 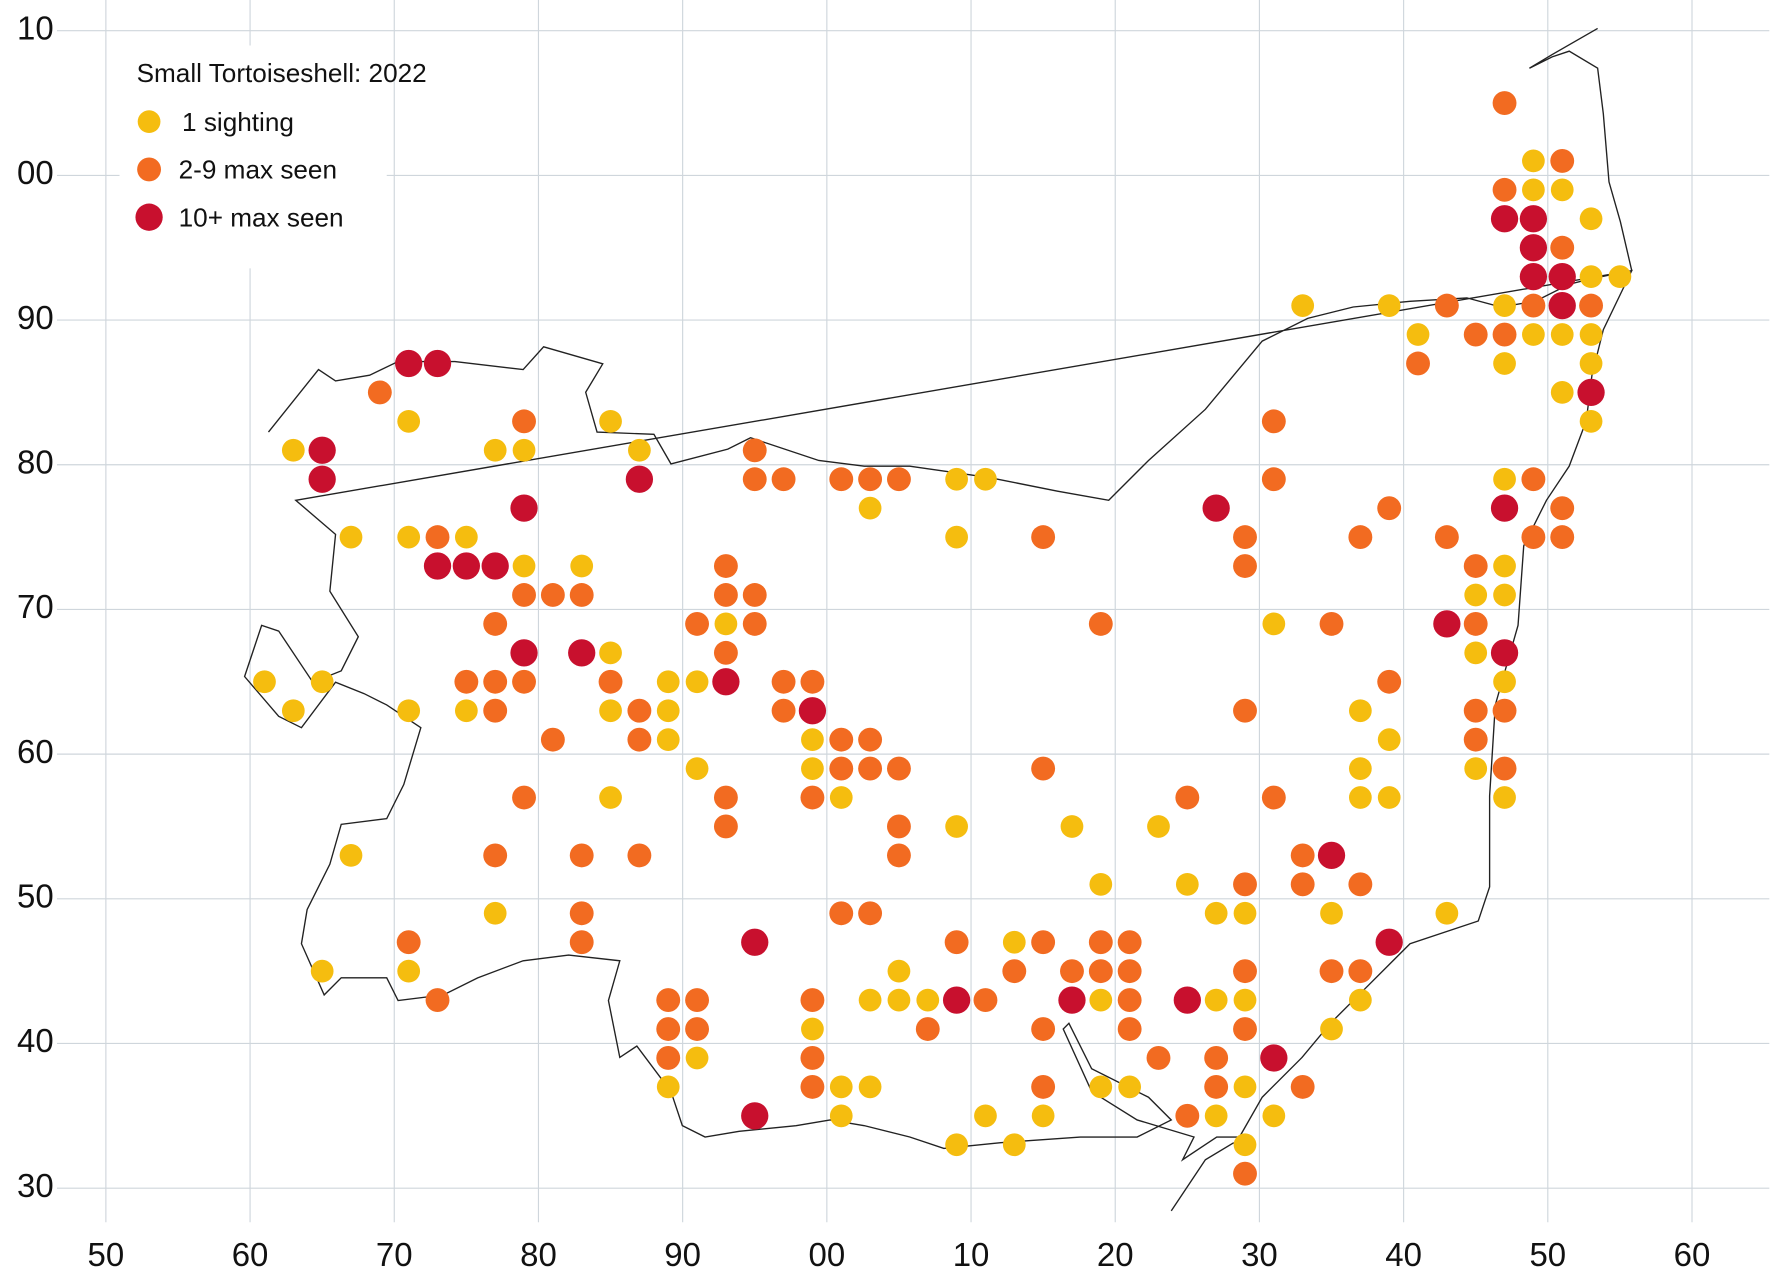 I want to click on y-tick-label: 80, so click(x=35, y=461).